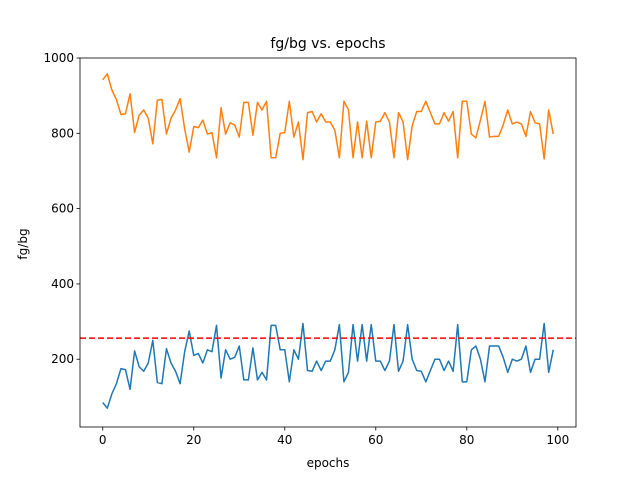  Describe the element at coordinates (103, 440) in the screenshot. I see `x-tick-label: 0` at that location.